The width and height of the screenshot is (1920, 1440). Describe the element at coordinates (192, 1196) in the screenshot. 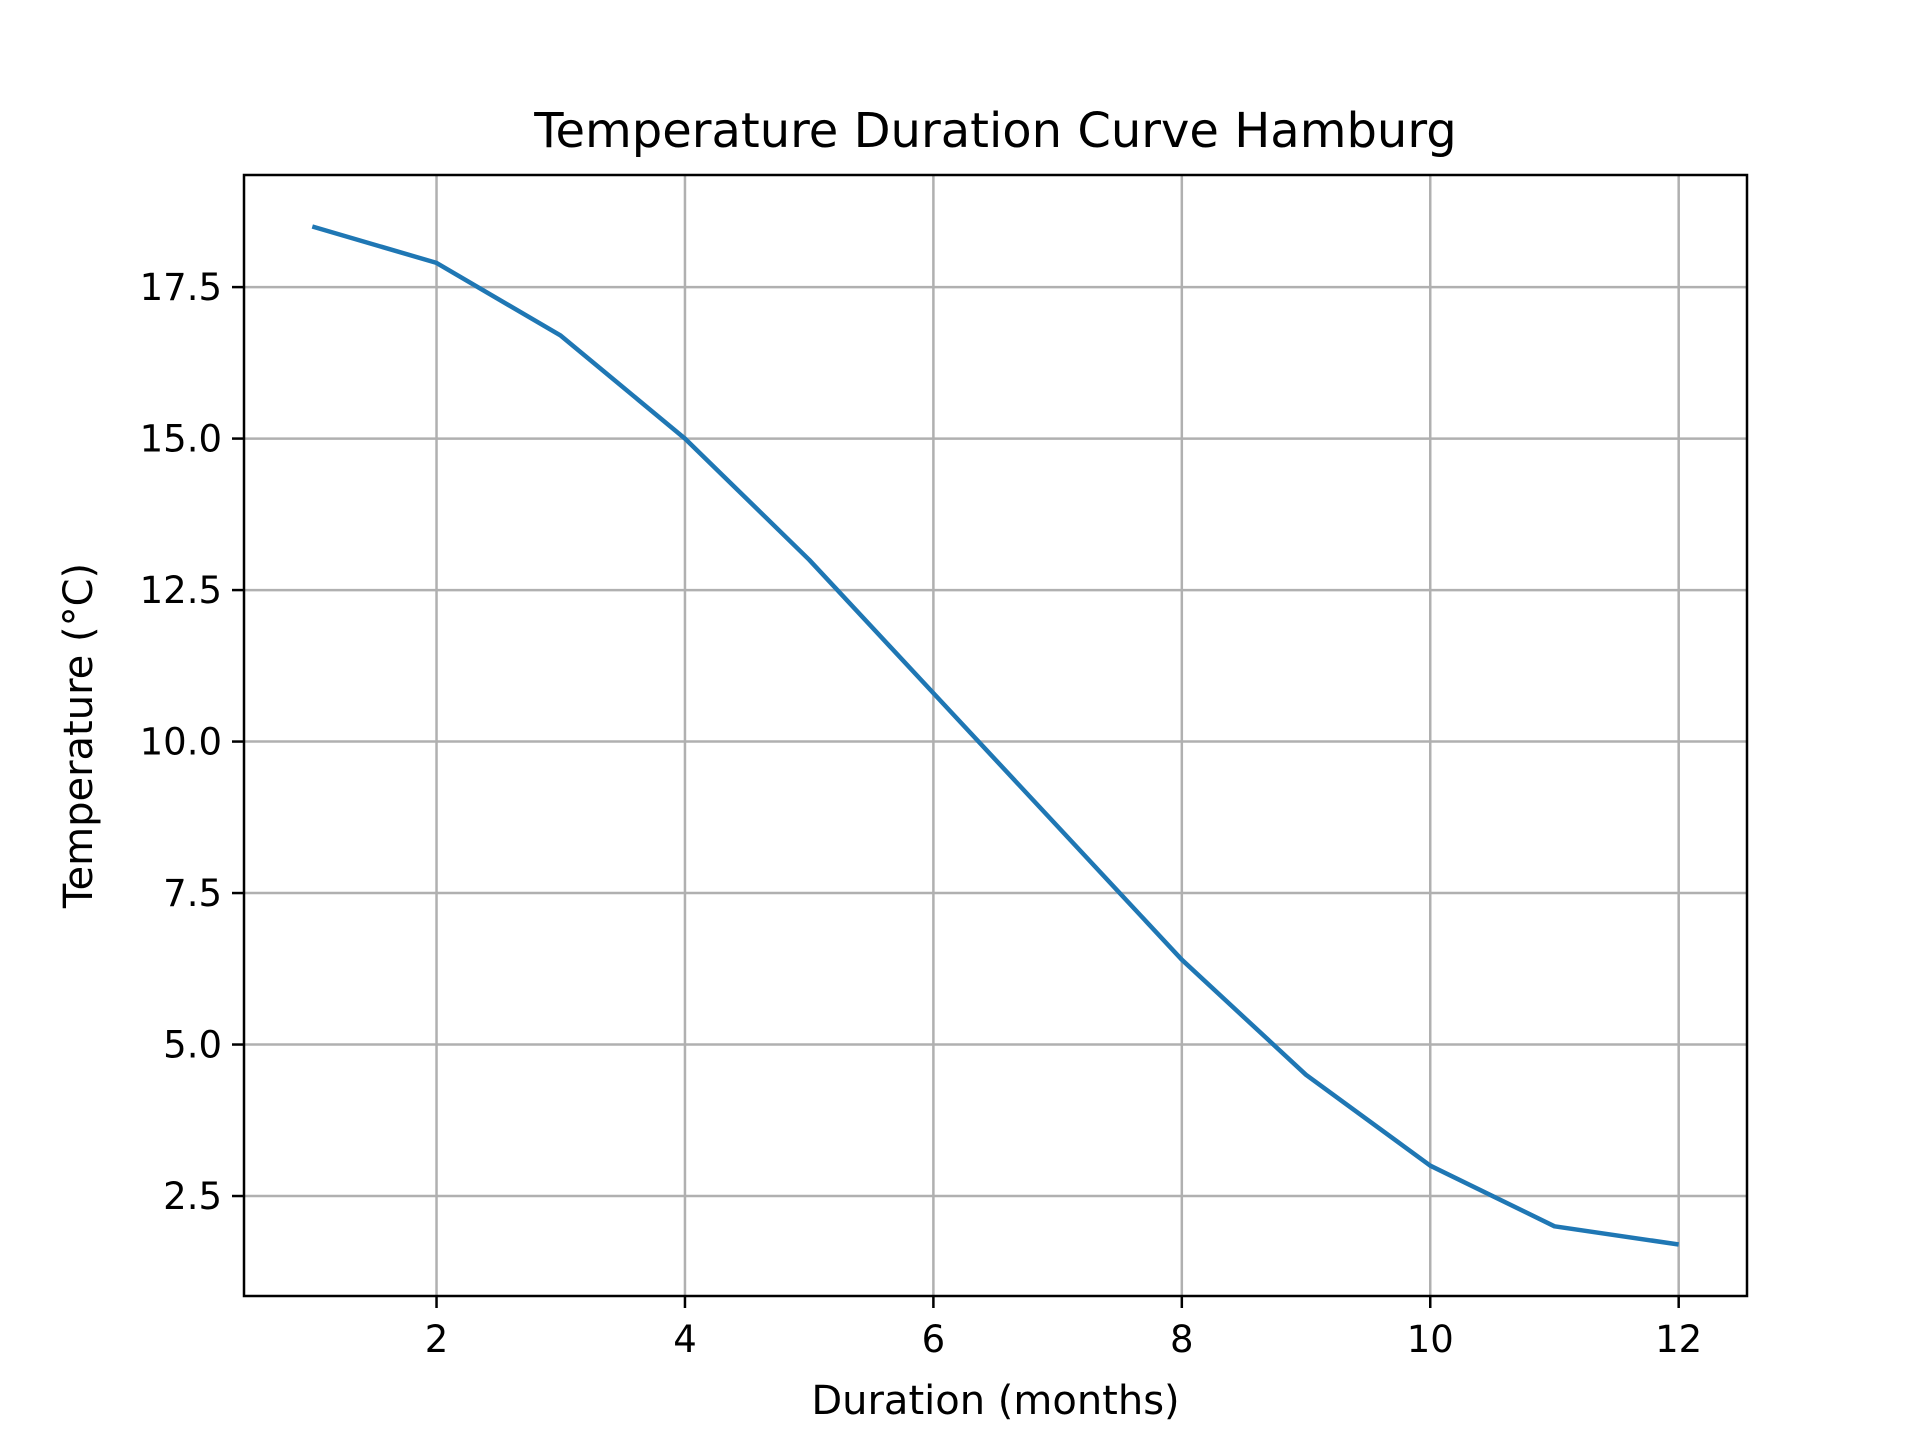

I see `y-tick-label: 2.5` at that location.